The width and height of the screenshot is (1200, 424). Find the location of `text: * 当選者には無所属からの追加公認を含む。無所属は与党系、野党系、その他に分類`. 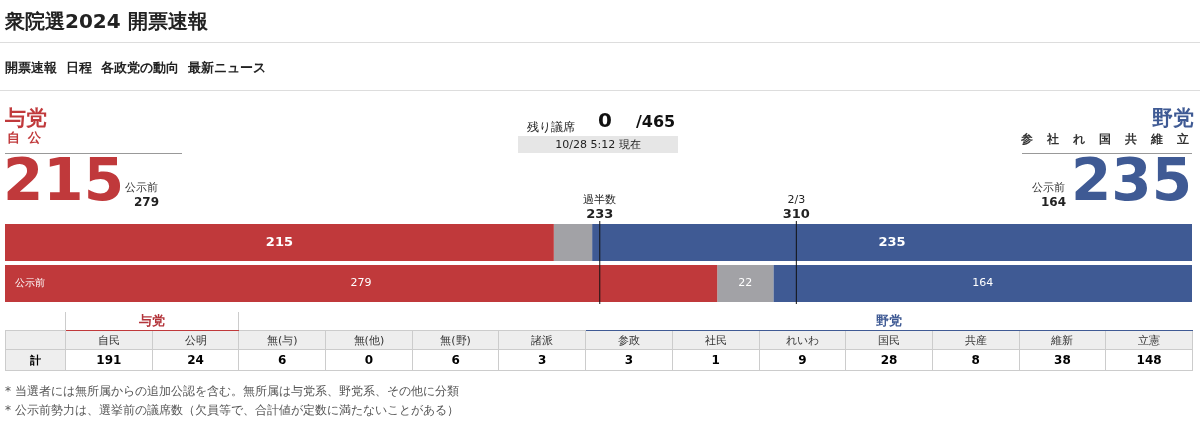

text: * 当選者には無所属からの追加公認を含む。無所属は与党系、野党系、その他に分類 is located at coordinates (232, 391).